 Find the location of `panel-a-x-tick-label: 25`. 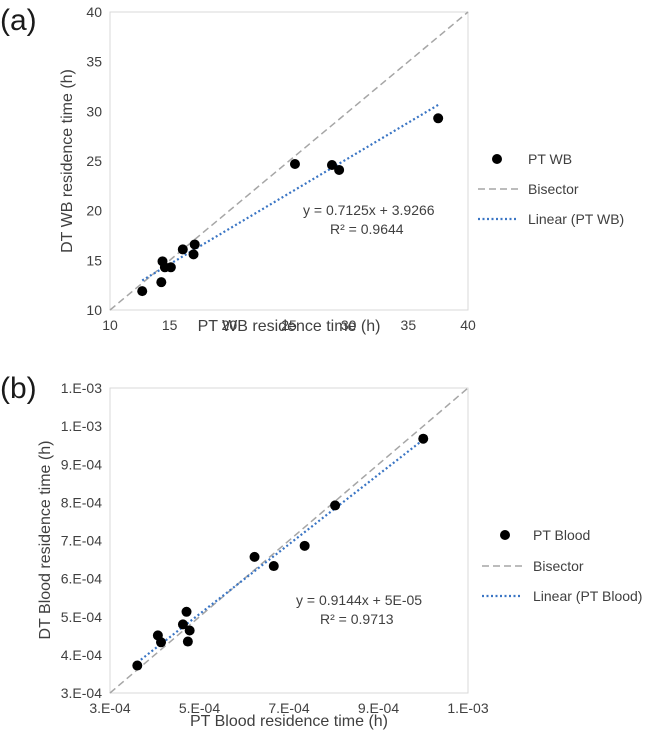

panel-a-x-tick-label: 25 is located at coordinates (289, 325).